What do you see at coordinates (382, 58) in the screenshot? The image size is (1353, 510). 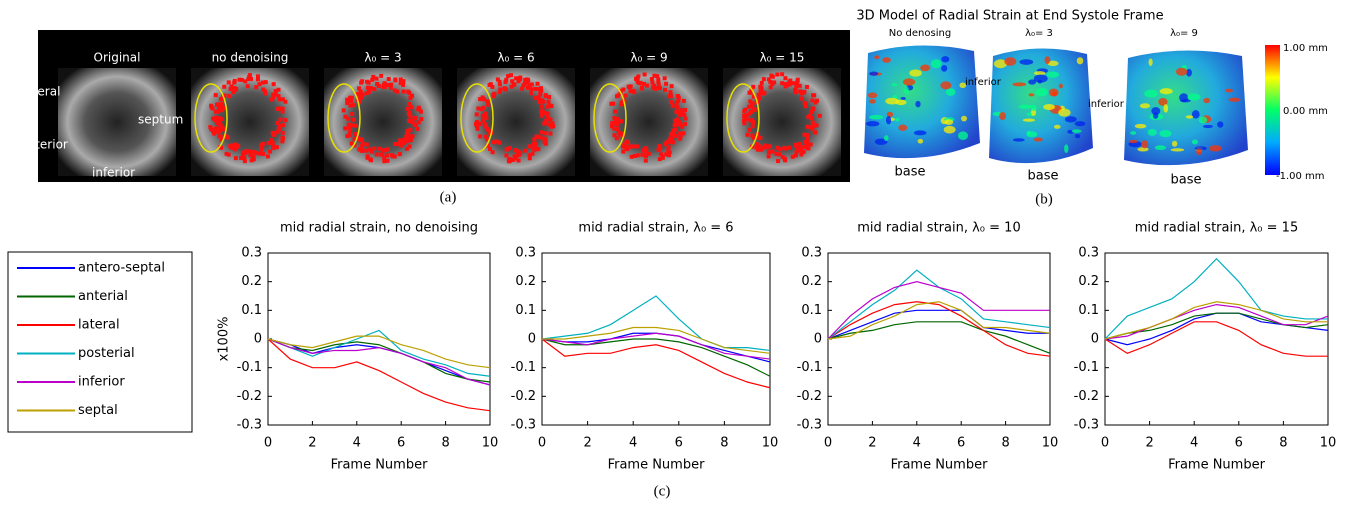 I see `tile-label: λ₀ = 3` at bounding box center [382, 58].